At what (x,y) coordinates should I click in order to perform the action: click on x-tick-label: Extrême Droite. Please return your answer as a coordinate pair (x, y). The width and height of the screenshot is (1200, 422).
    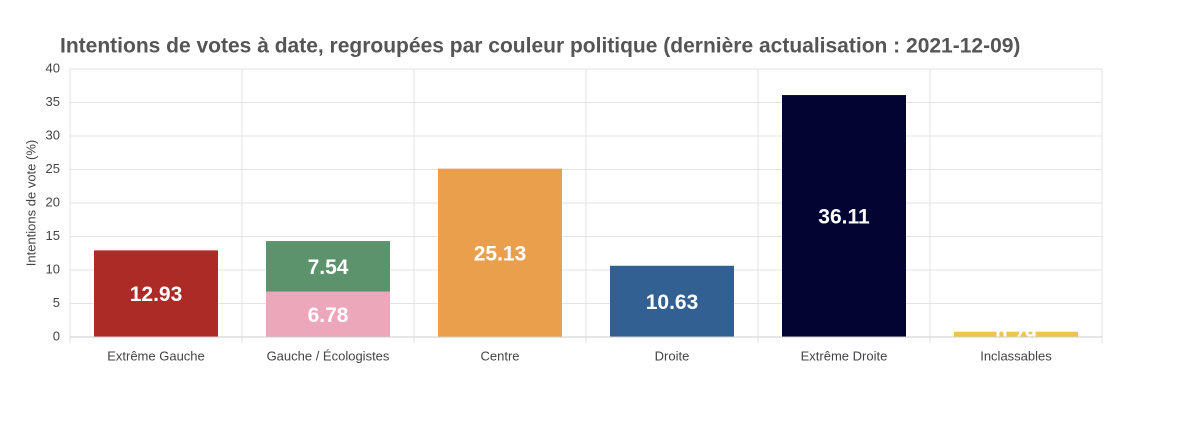
    Looking at the image, I should click on (844, 355).